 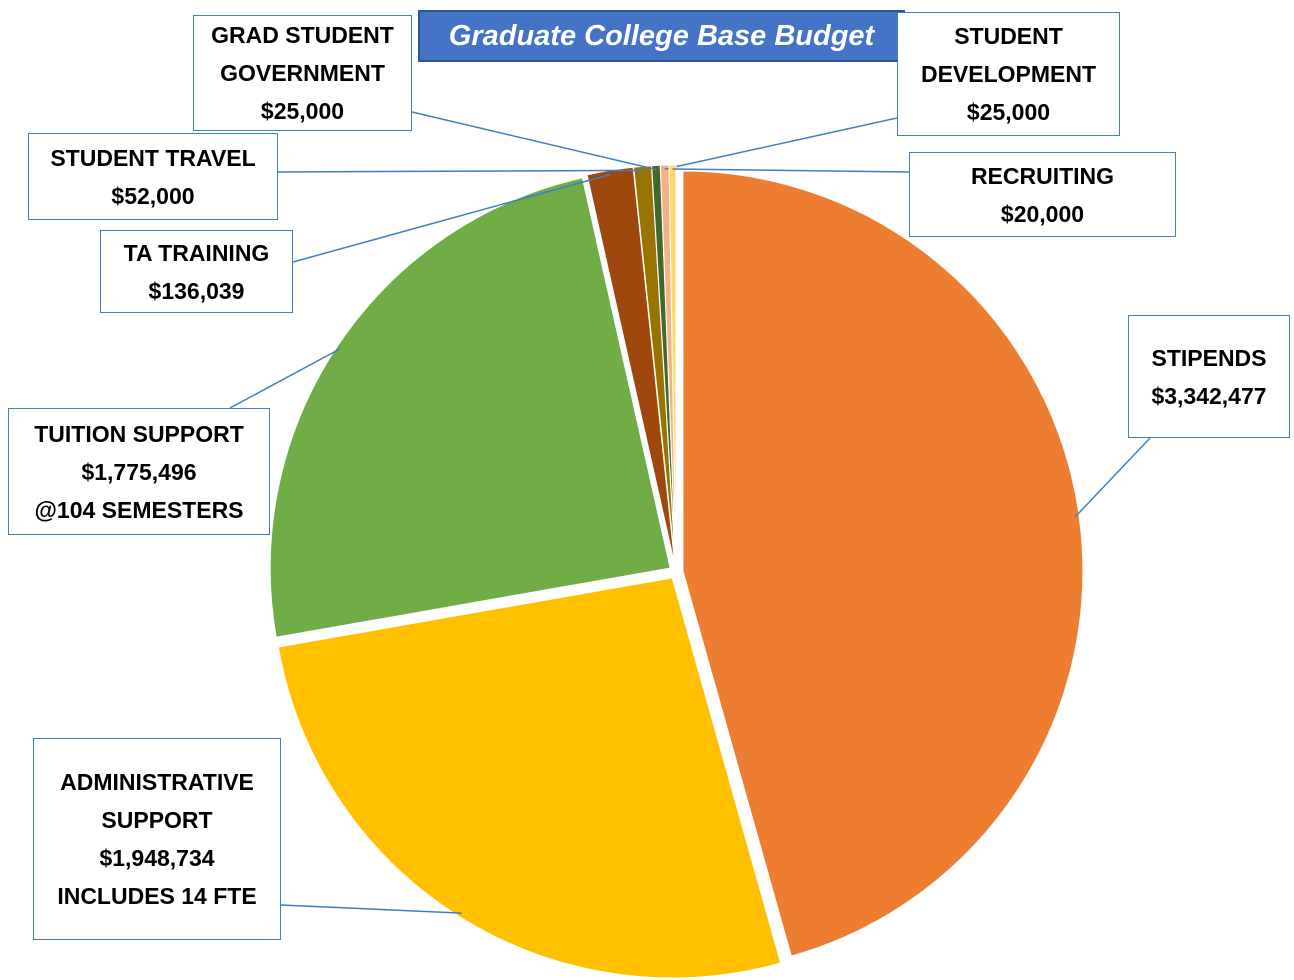 What do you see at coordinates (196, 290) in the screenshot?
I see `label-value: $136,039` at bounding box center [196, 290].